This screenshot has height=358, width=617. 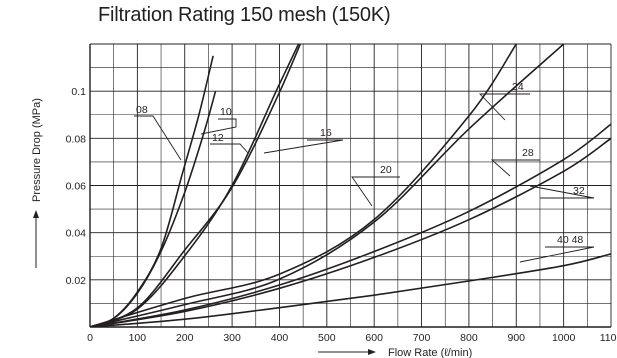 I want to click on x-axis-label: Flow Rate (ℓ/min), so click(x=430, y=352).